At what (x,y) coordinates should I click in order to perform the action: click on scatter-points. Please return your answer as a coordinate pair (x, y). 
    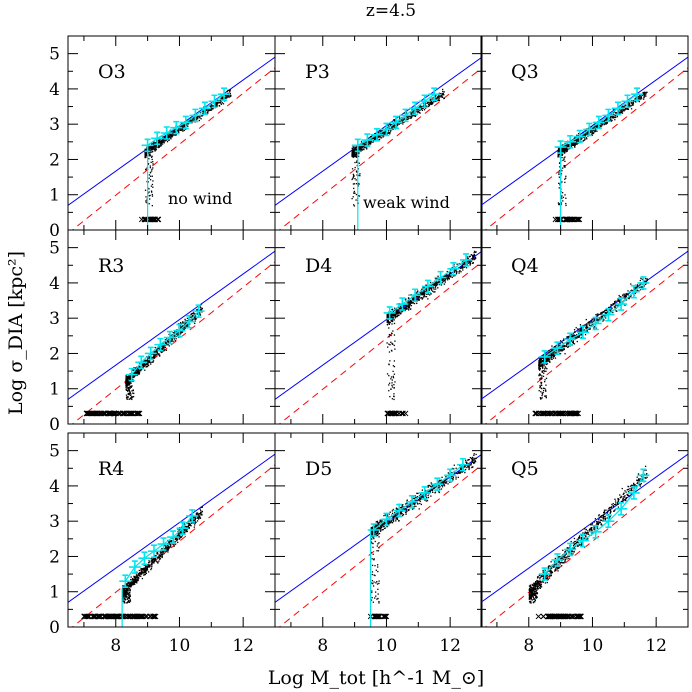
    Looking at the image, I should click on (602, 149).